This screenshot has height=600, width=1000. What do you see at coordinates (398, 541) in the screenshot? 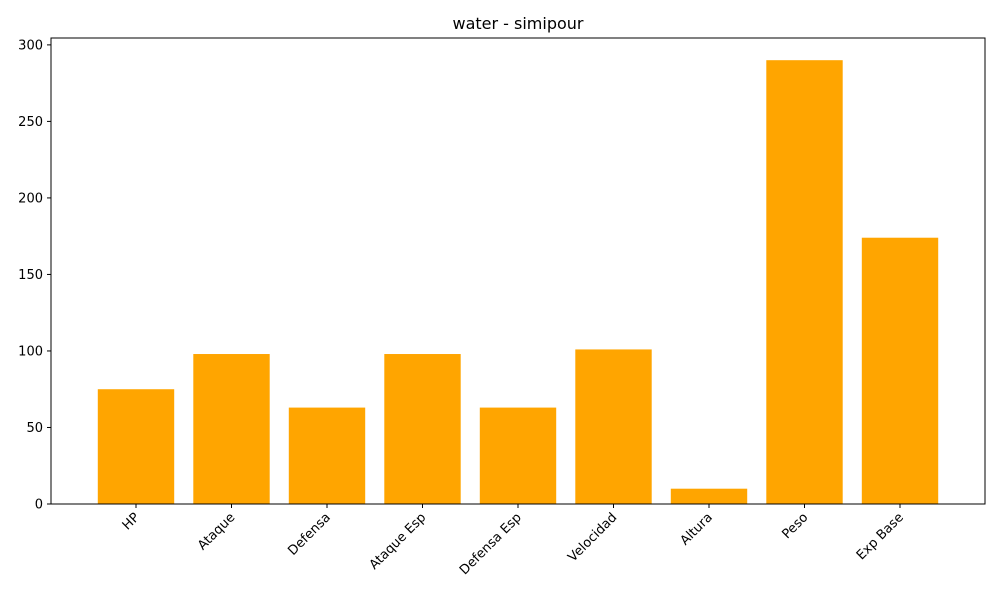
I see `x-tick-label: Ataque Esp` at bounding box center [398, 541].